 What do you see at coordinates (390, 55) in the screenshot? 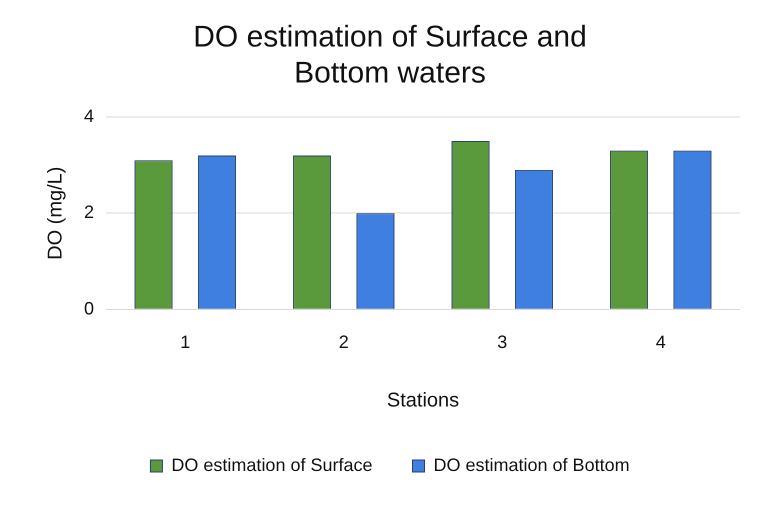
I see `chart-title: DO estimation of Surface and Bottom waters` at bounding box center [390, 55].